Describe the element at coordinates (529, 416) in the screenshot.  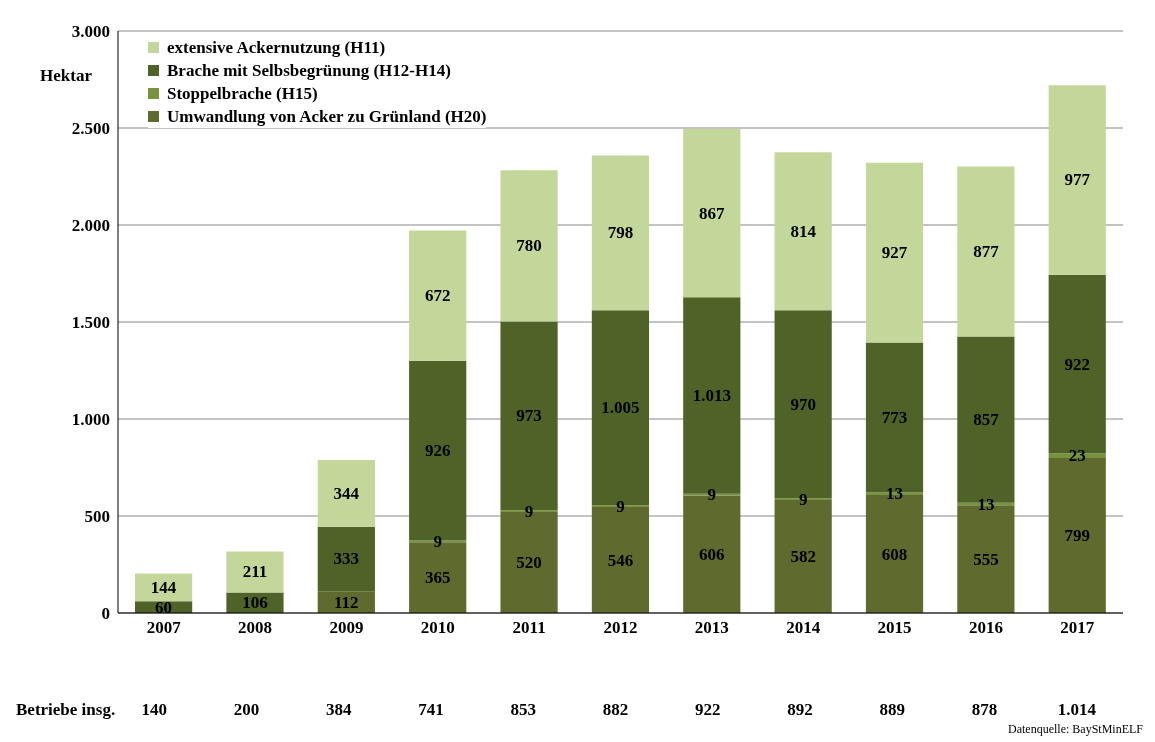
I see `data-label: 973` at that location.